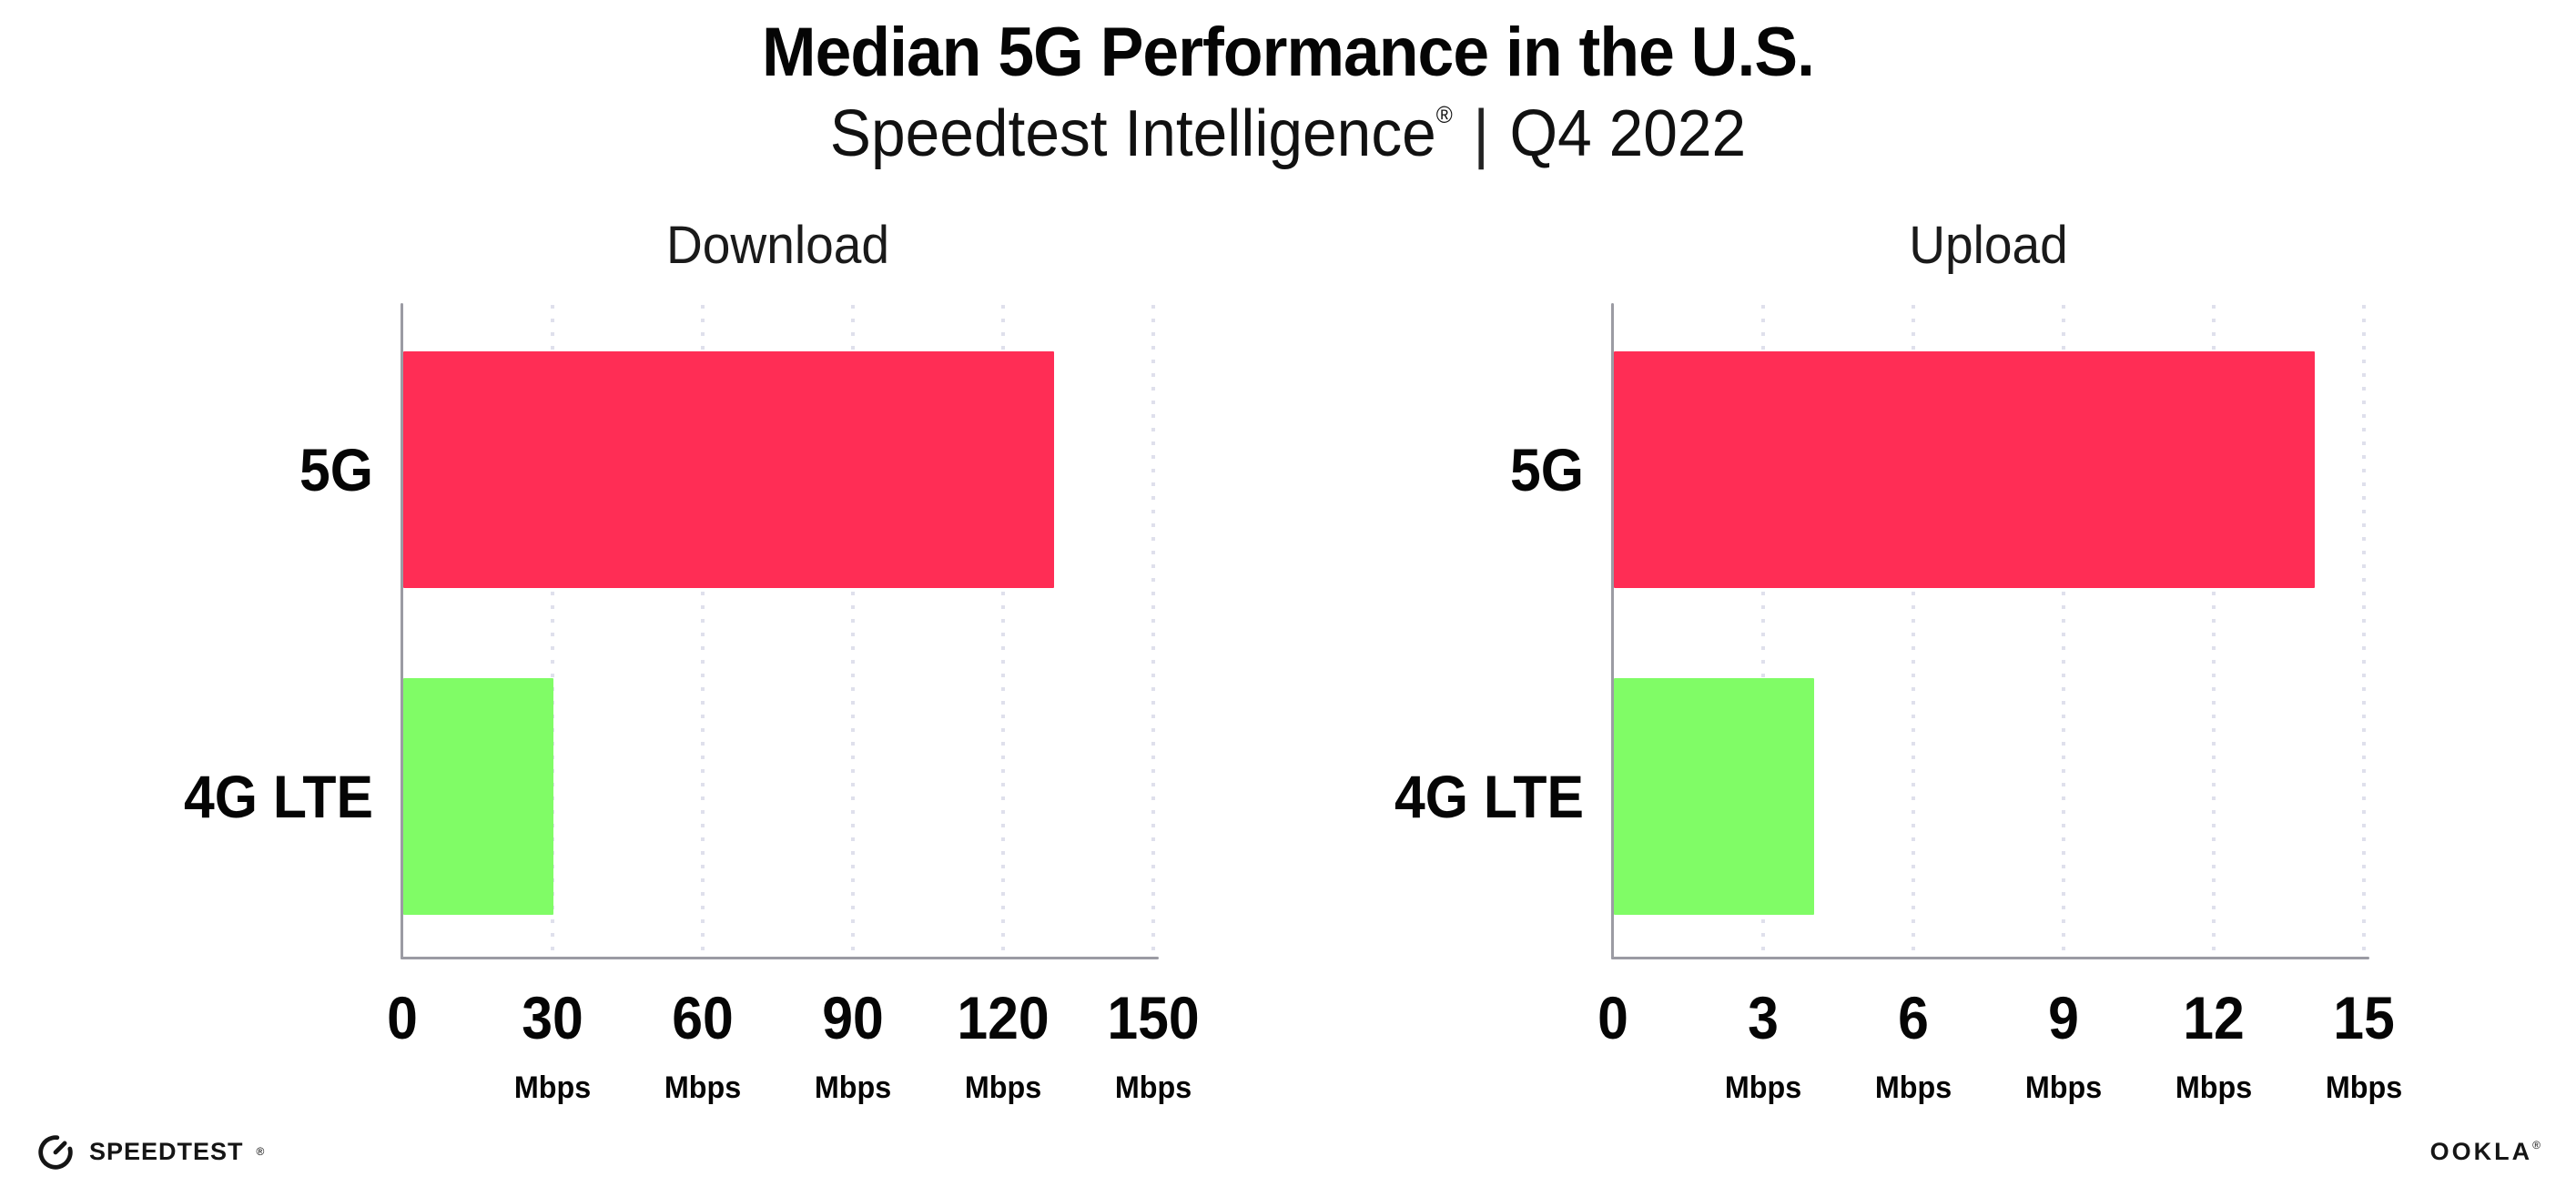  Describe the element at coordinates (1444, 115) in the screenshot. I see `registered-mark: ®` at that location.